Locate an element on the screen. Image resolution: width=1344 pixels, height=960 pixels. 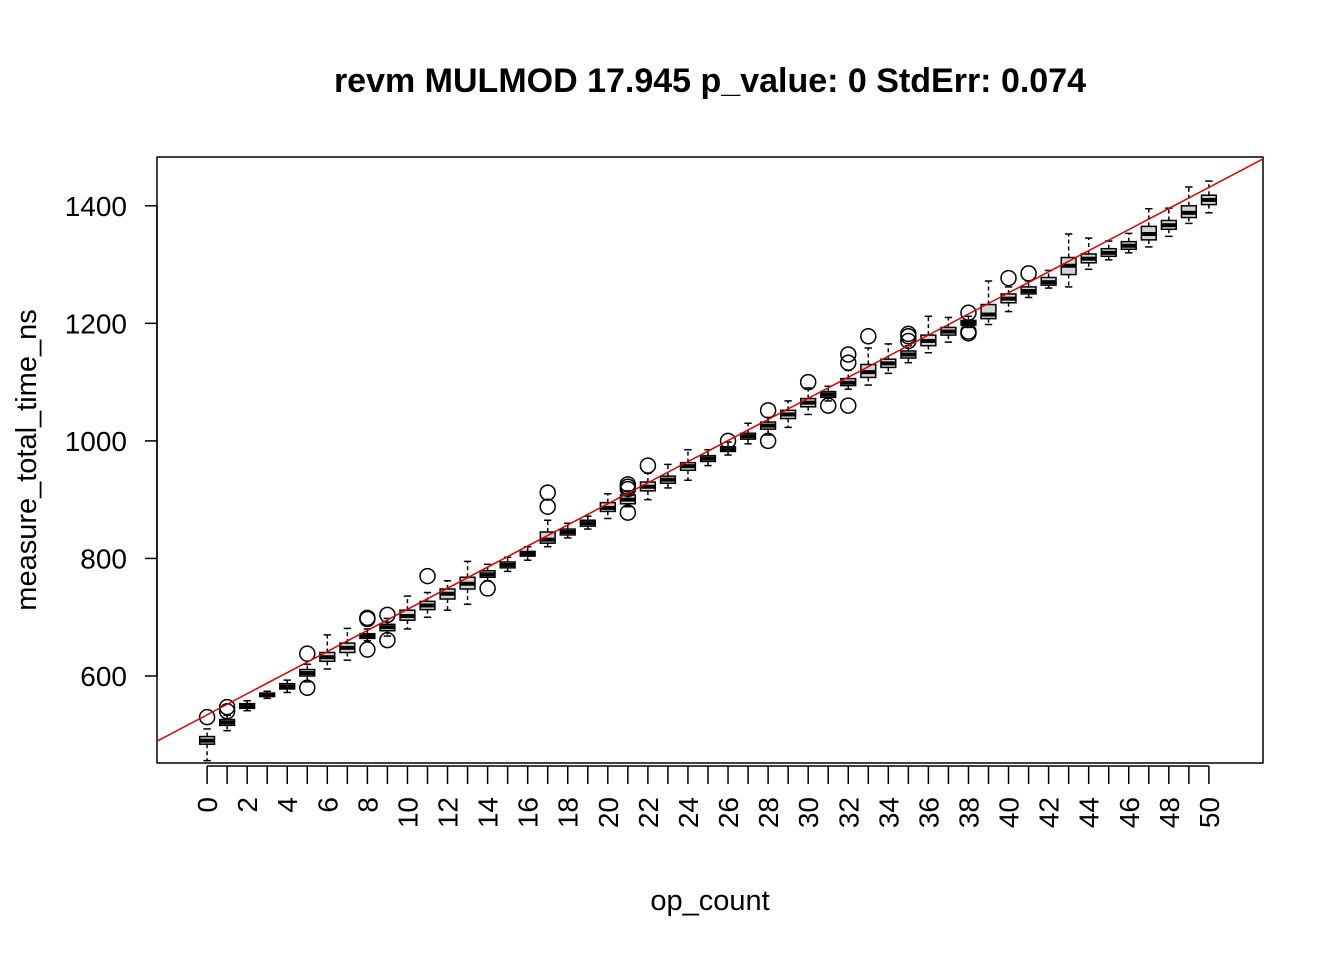
y-tick-label: 800 is located at coordinates (103, 558).